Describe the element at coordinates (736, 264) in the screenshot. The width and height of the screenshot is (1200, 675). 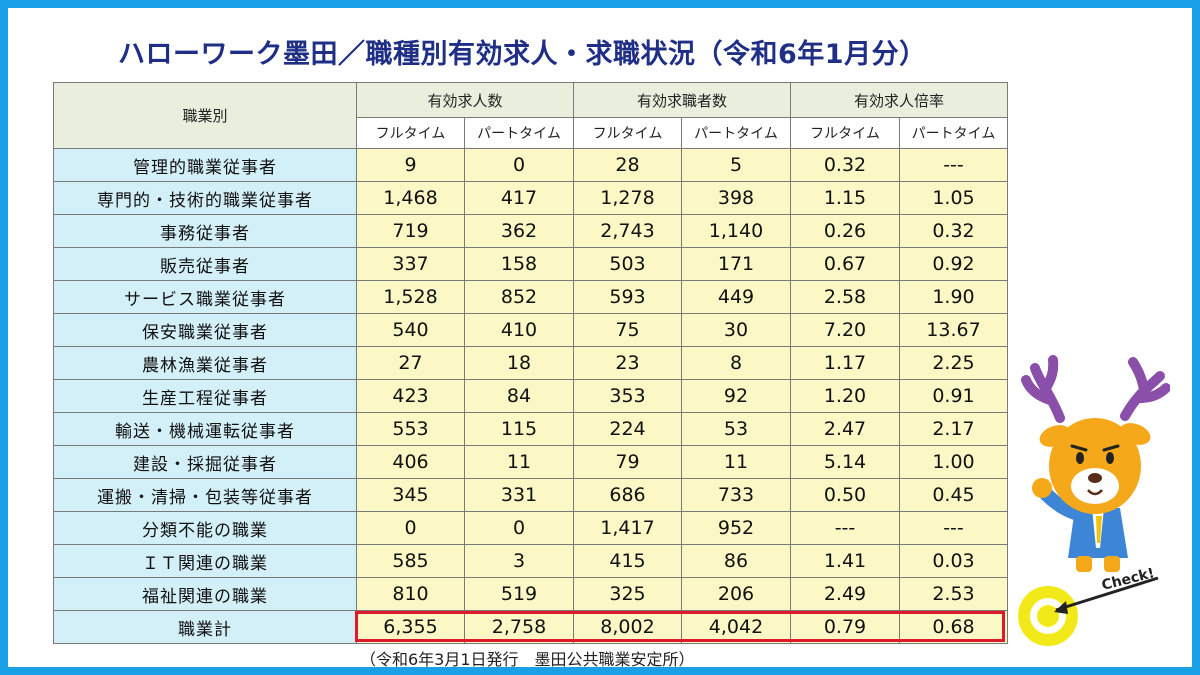
I see `table-cell: 171` at that location.